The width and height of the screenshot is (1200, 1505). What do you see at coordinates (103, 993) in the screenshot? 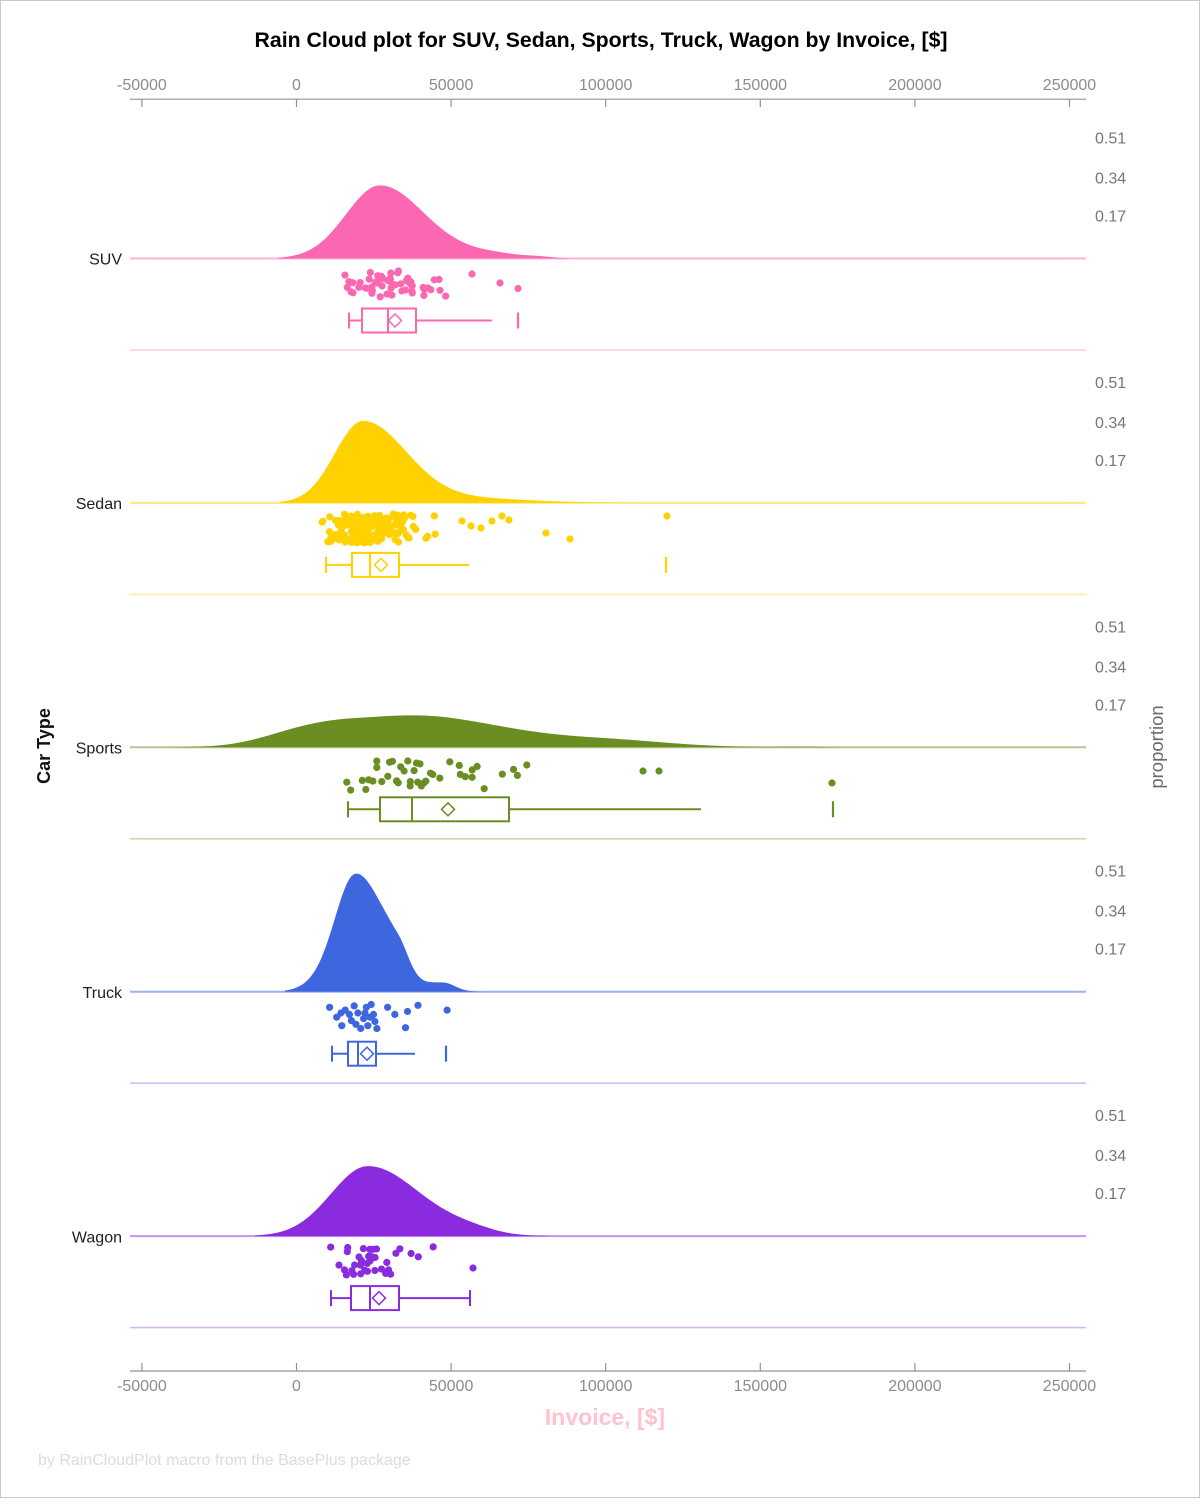
I see `svg-text: Truck` at bounding box center [103, 993].